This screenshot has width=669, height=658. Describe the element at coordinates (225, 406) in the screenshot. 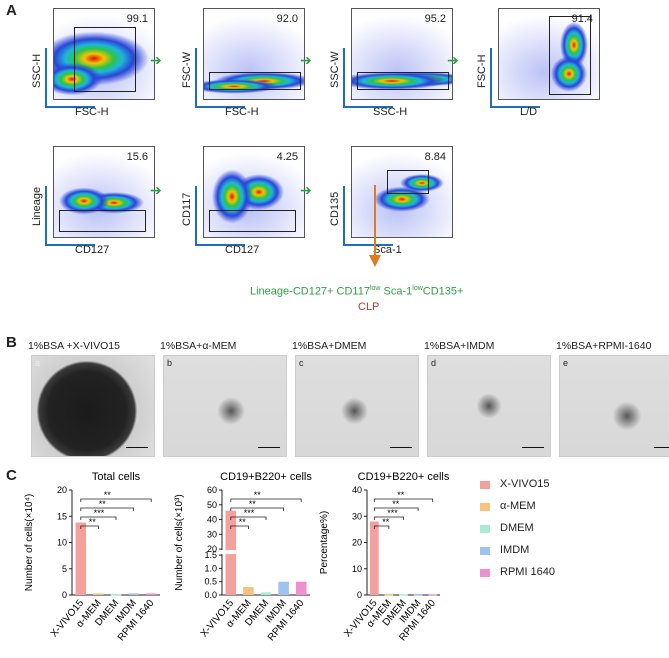

I see `micrograph: b` at that location.